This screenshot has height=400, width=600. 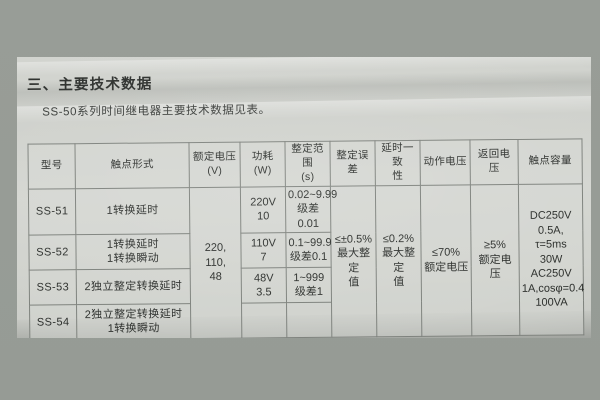 I want to click on header-line-1: 整定误差, so click(x=352, y=162).